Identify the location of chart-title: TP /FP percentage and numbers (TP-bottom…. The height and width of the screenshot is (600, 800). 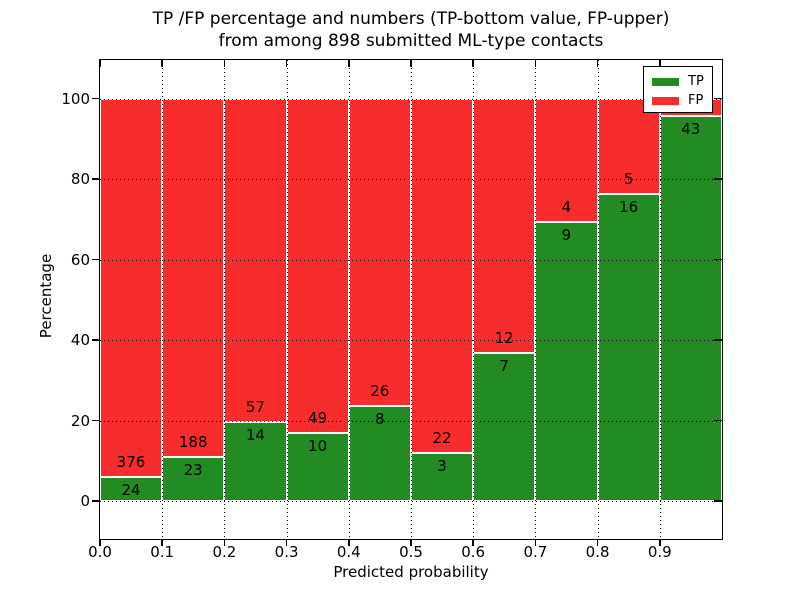
(411, 30).